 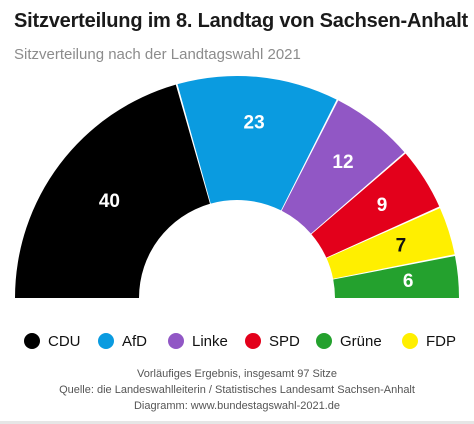 I want to click on footer-credit: Diagramm: www.bundestagswahl-2021.de, so click(x=237, y=406).